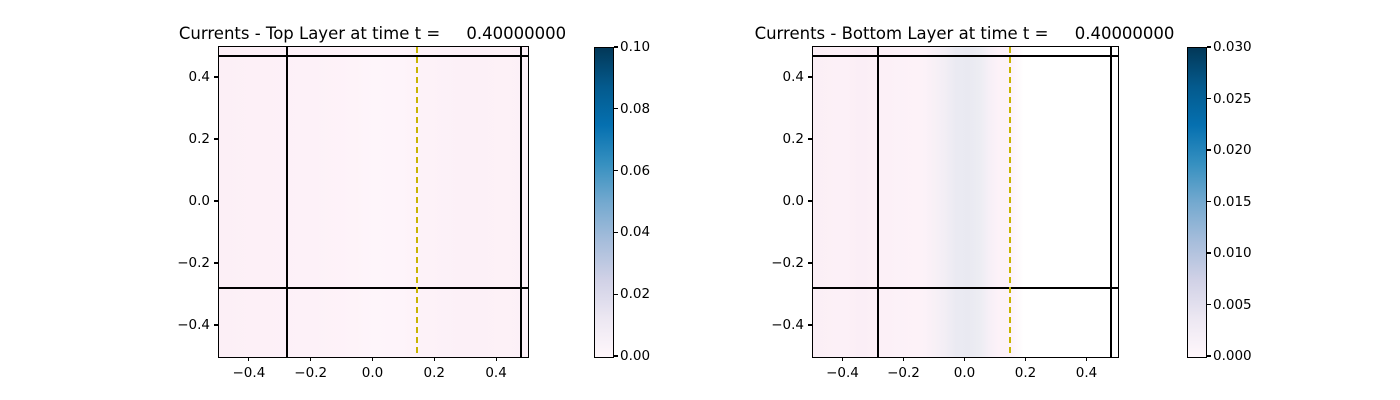 Image resolution: width=1400 pixels, height=400 pixels. I want to click on colorbar-tick-label: 0.08, so click(635, 108).